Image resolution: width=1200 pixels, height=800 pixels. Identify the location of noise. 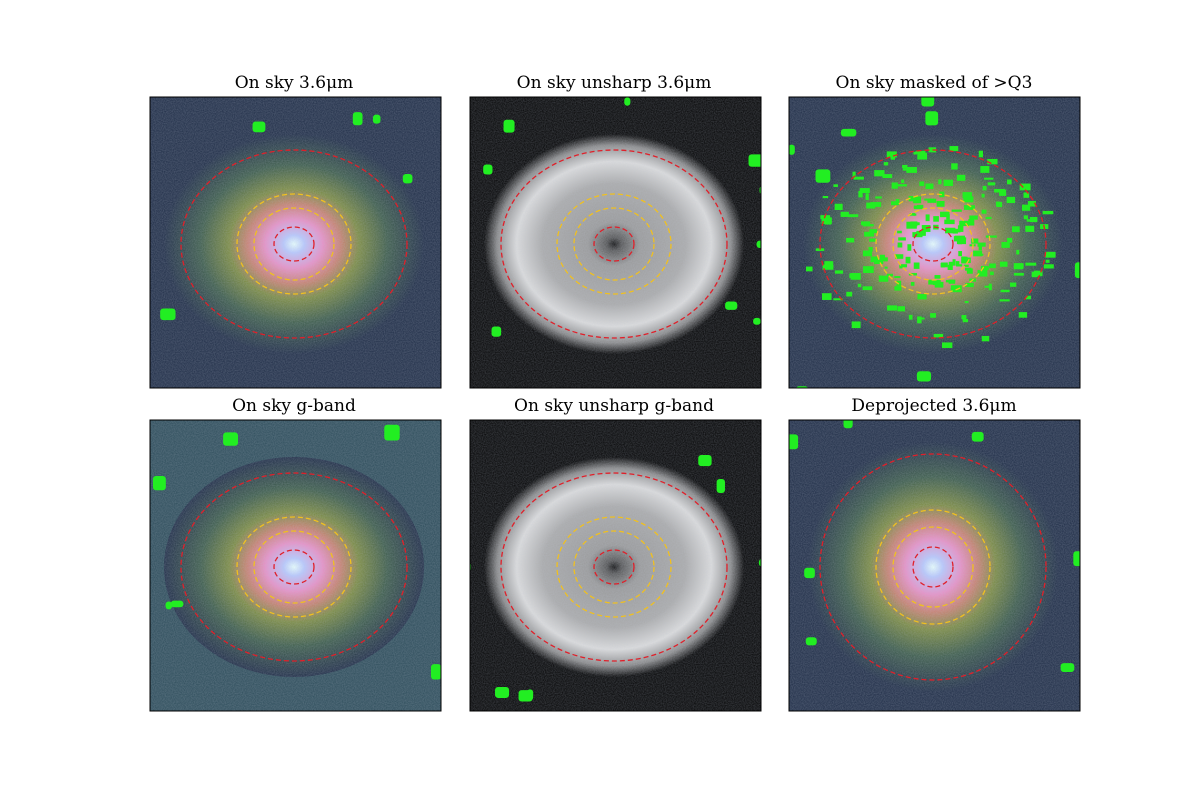
(615, 565).